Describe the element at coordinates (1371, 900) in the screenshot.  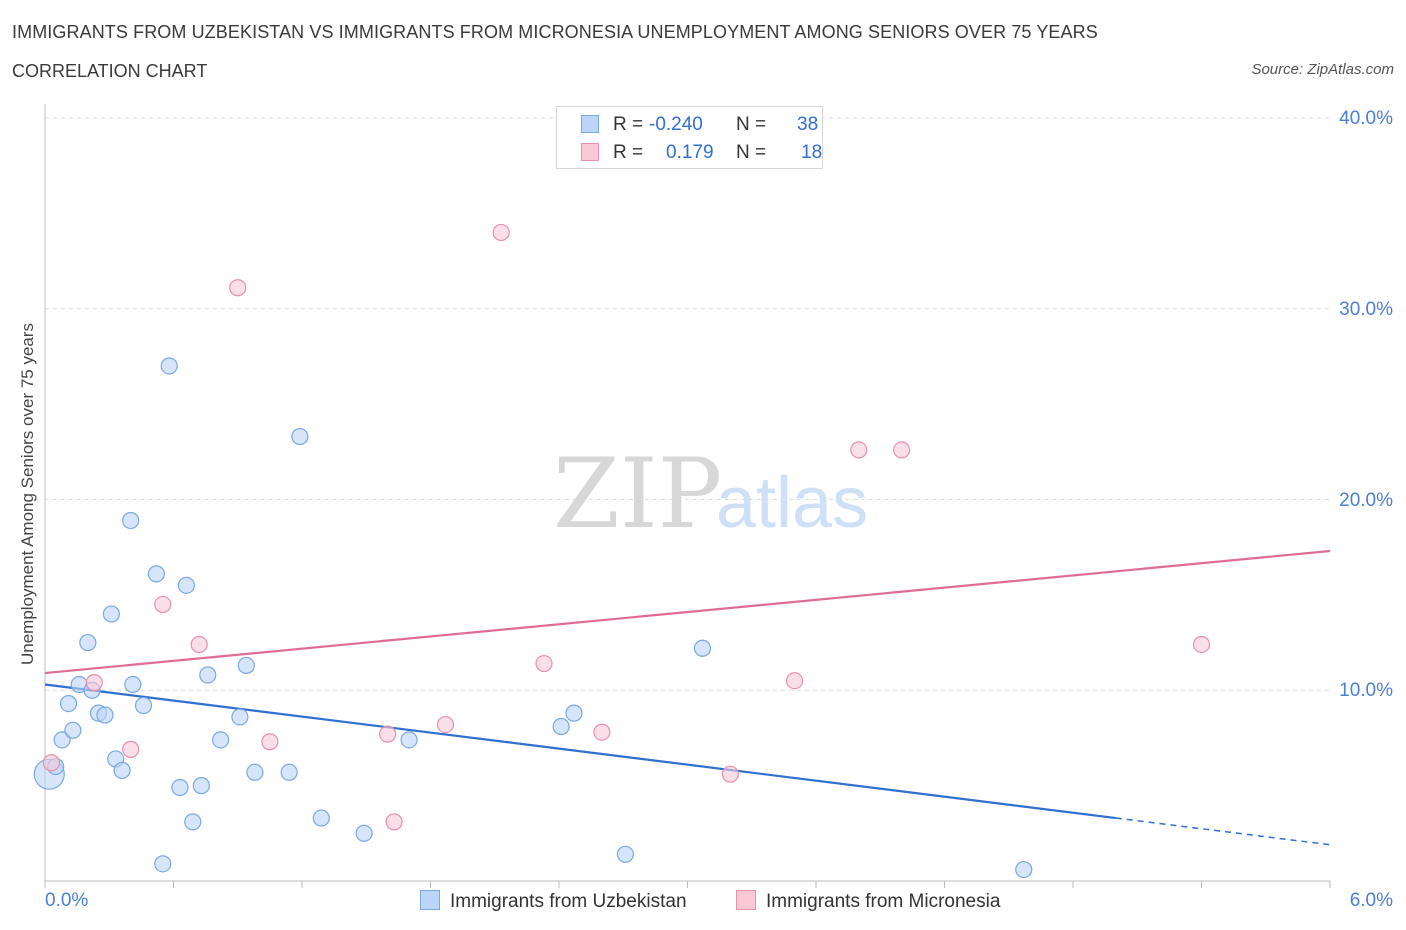
I see `x-tick-label-max: 6.0%` at that location.